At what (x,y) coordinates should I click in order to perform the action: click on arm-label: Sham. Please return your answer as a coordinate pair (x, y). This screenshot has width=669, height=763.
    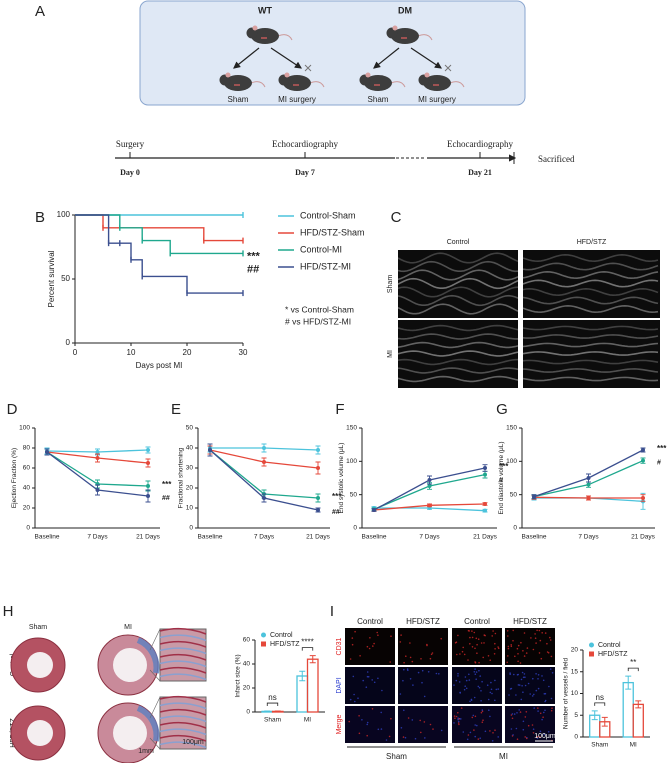
    Looking at the image, I should click on (238, 99).